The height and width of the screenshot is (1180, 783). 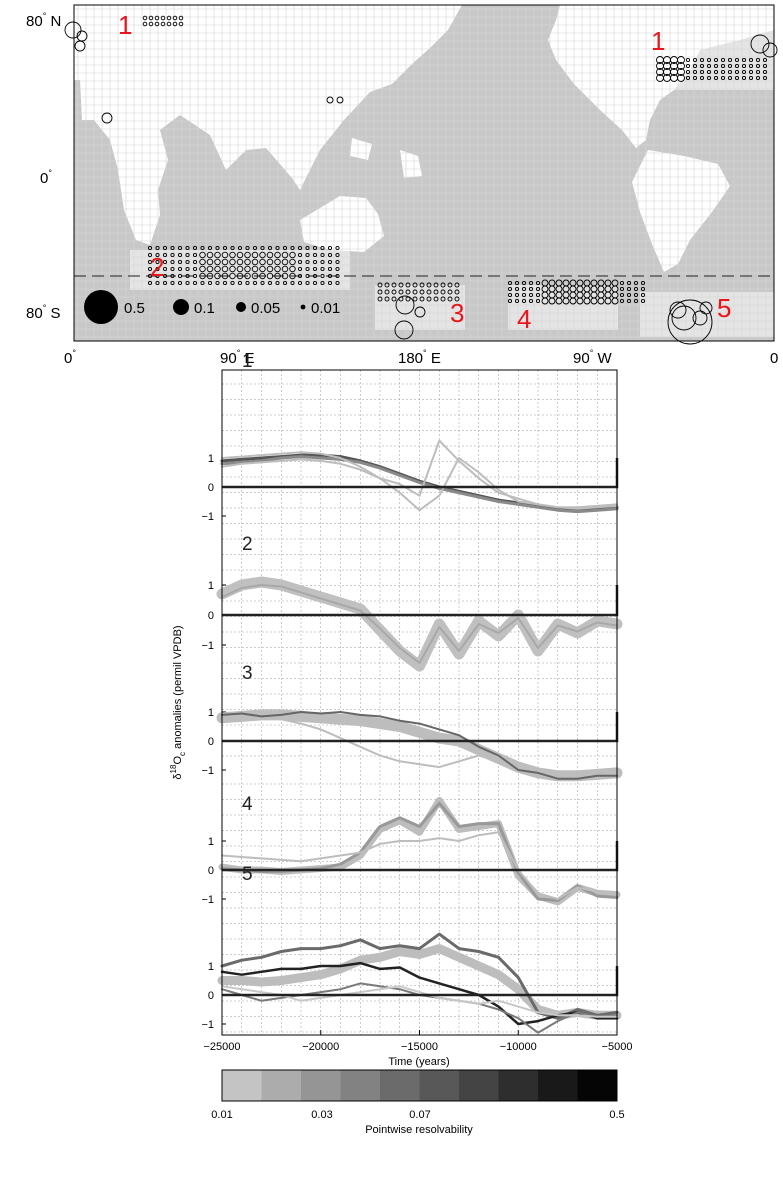 What do you see at coordinates (46, 177) in the screenshot?
I see `lat-label-0: 0°` at bounding box center [46, 177].